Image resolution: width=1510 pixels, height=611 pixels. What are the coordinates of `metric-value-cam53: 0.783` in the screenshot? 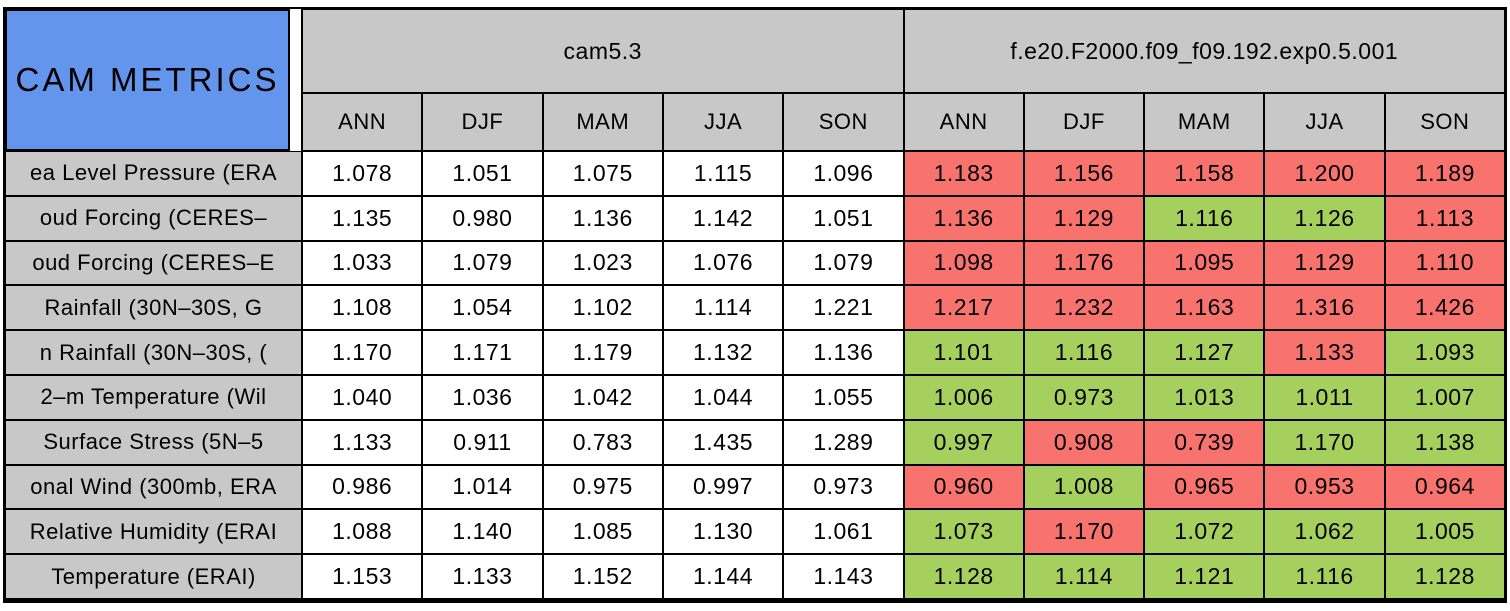 It's located at (602, 442).